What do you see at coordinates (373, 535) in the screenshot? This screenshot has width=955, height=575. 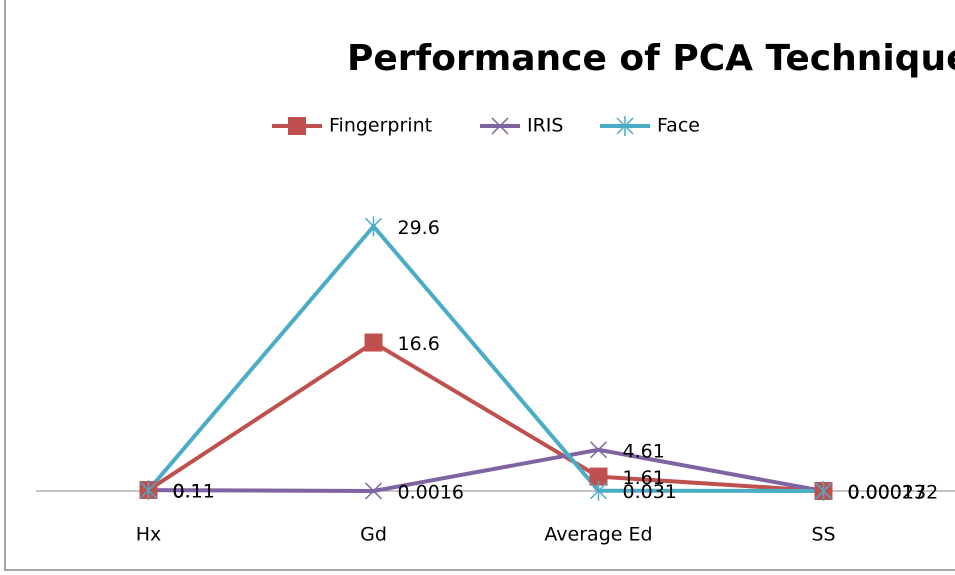 I see `x-tick-label: Gd` at bounding box center [373, 535].